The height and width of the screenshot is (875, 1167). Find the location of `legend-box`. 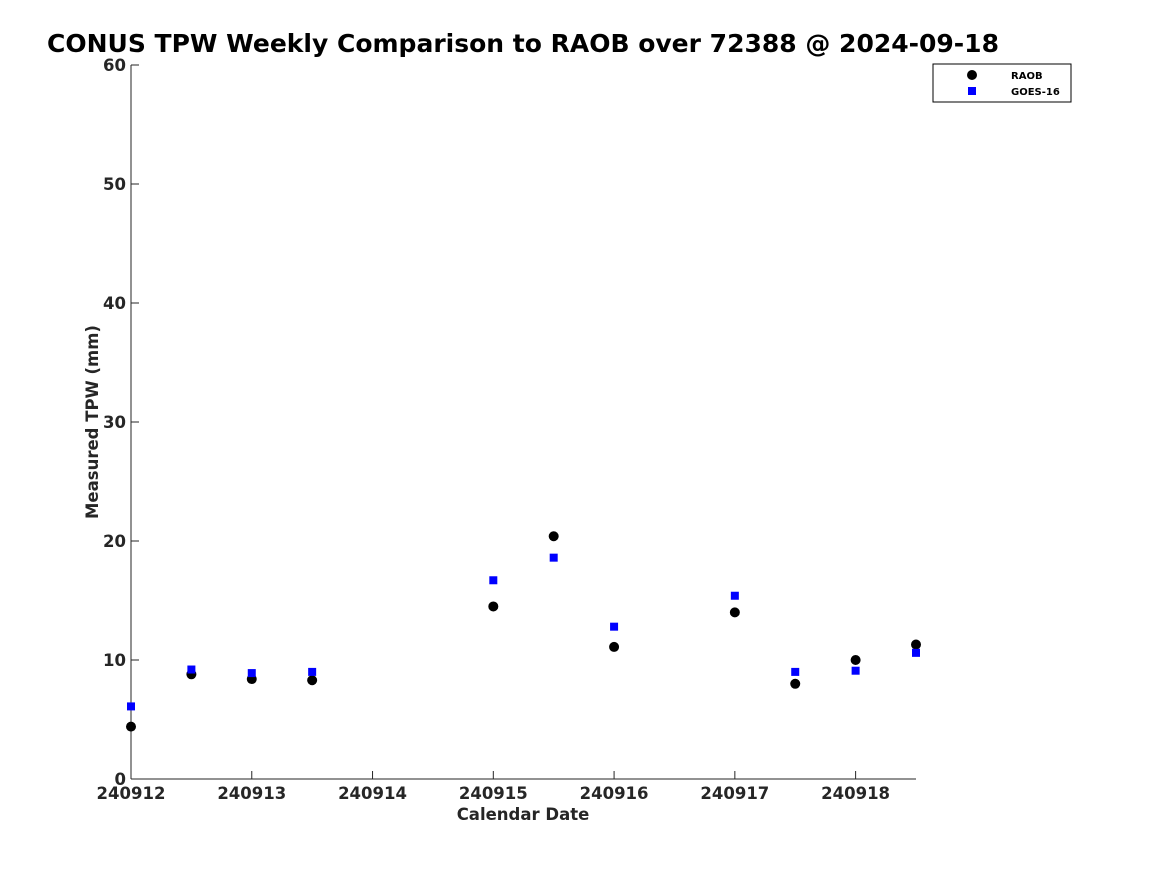

legend-box is located at coordinates (1002, 83).